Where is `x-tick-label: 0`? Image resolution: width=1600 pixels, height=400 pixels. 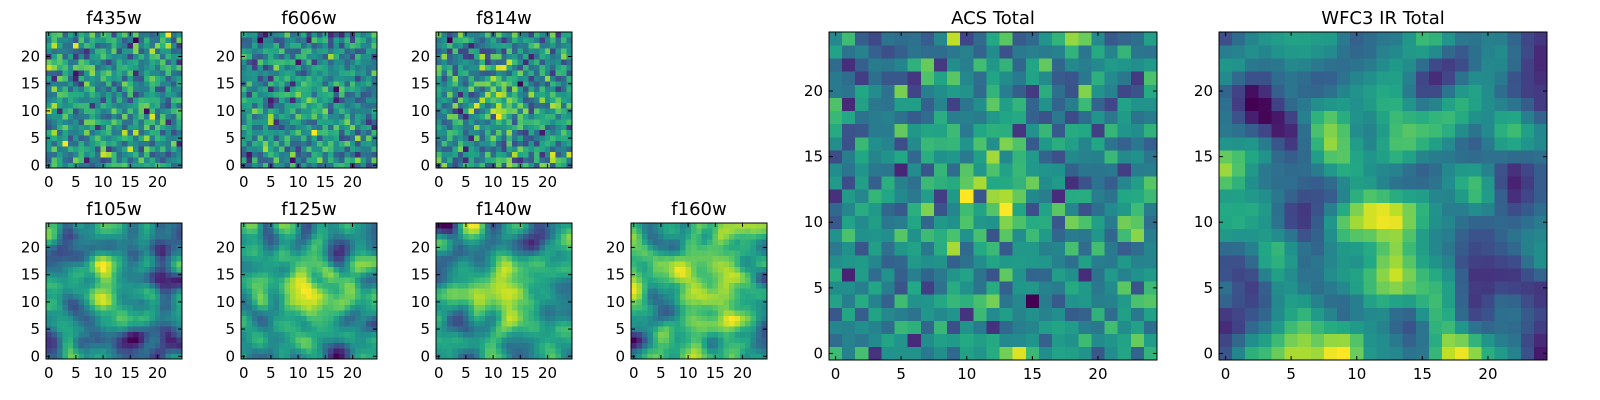 x-tick-label: 0 is located at coordinates (244, 182).